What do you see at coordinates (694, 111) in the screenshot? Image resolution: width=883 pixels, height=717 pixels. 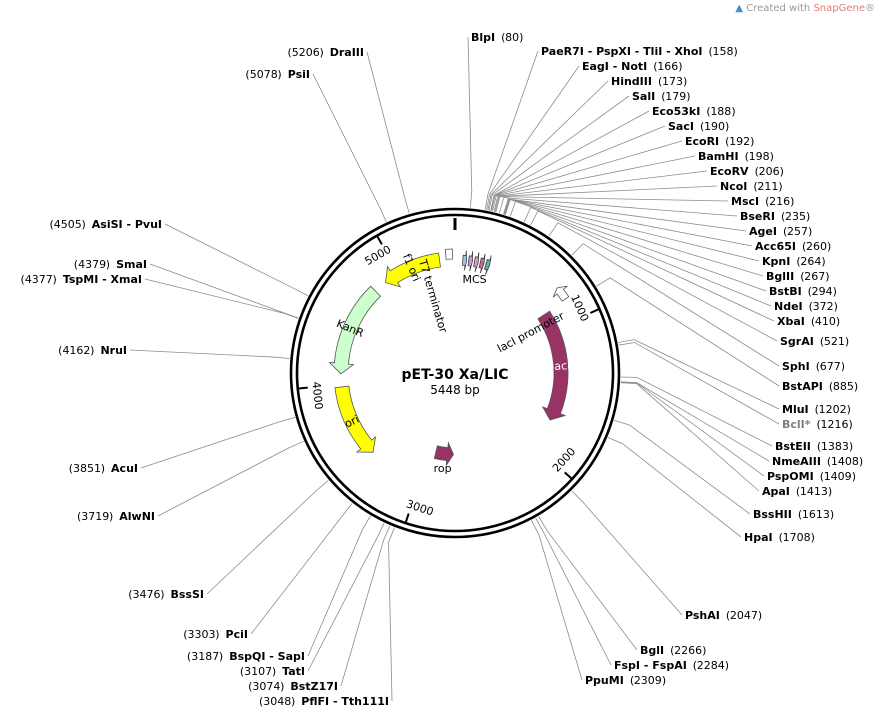 I see `site-eco53ki: Eco53kI (188)` at bounding box center [694, 111].